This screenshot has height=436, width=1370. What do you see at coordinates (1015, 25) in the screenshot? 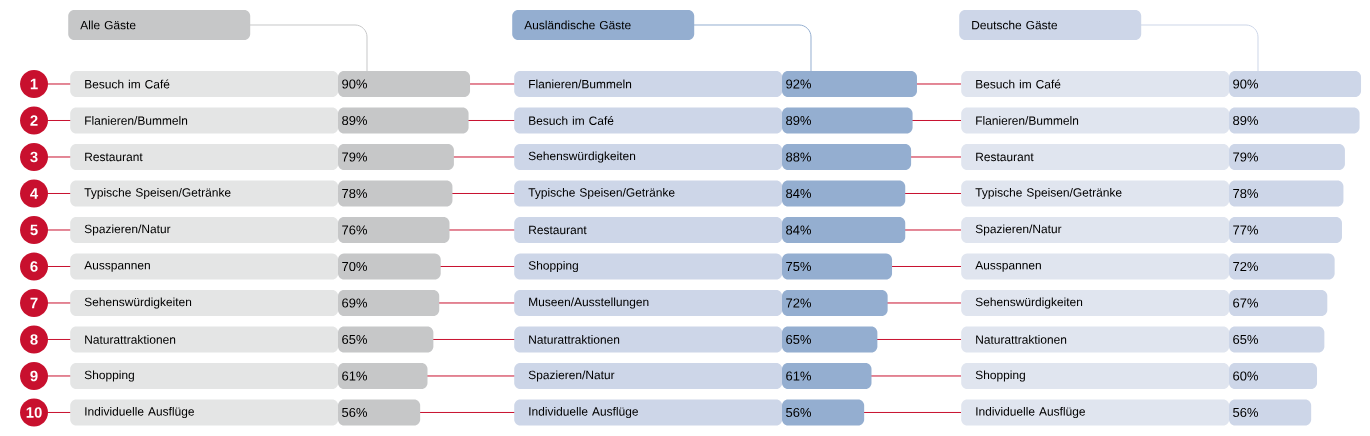
I see `text: Deutsche Gäste` at bounding box center [1015, 25].